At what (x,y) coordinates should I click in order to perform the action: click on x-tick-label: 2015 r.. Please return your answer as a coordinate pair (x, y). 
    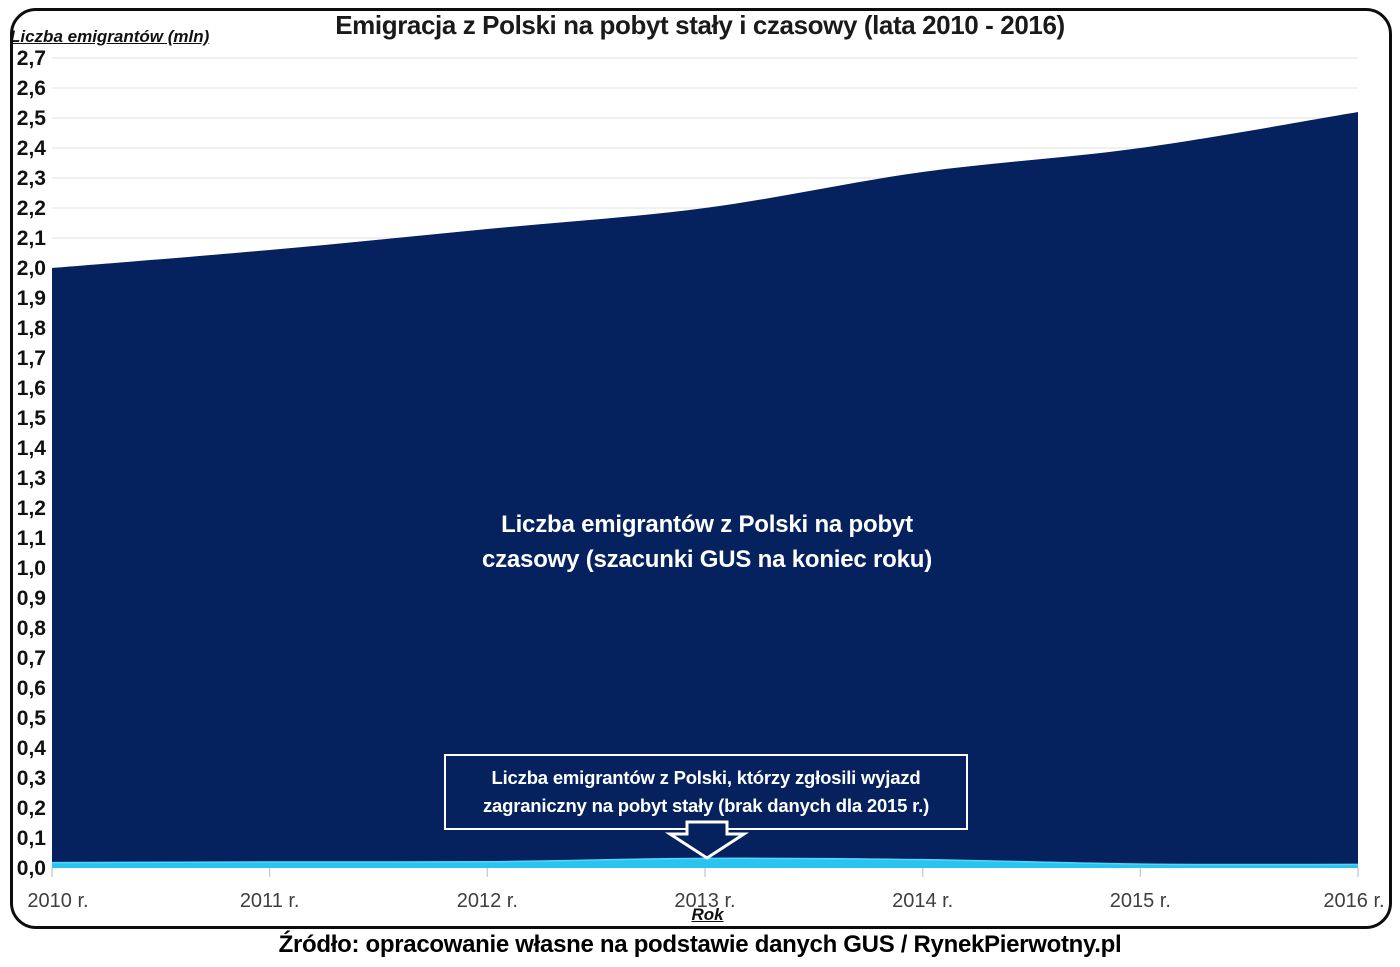
    Looking at the image, I should click on (1140, 901).